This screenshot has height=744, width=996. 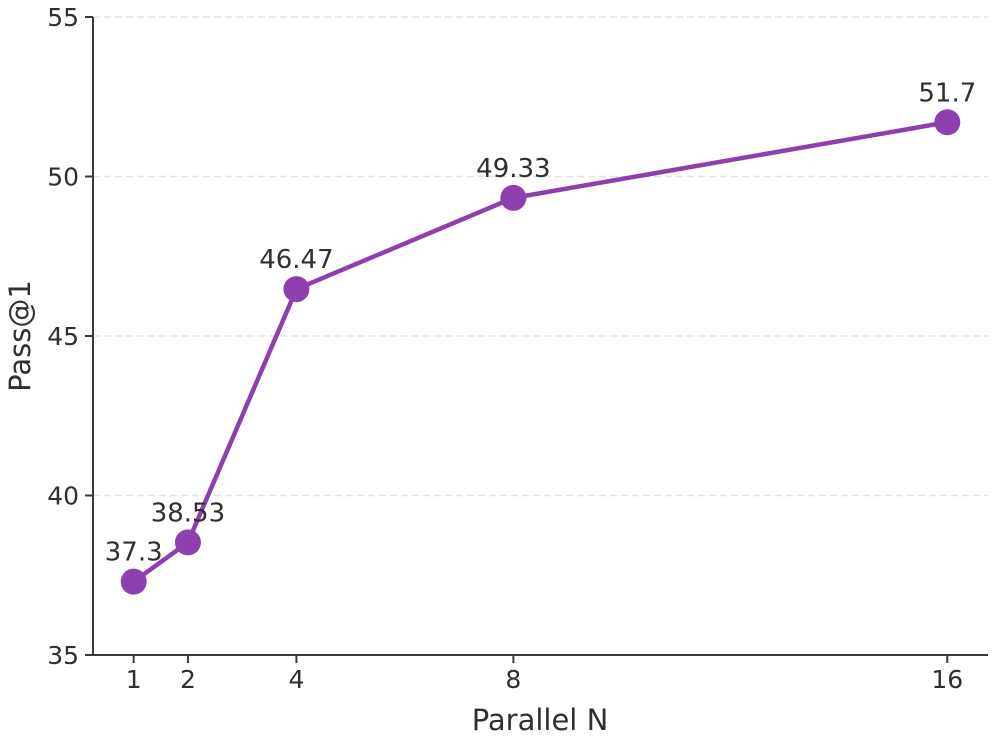 What do you see at coordinates (513, 169) in the screenshot?
I see `data-point-label: 49.33` at bounding box center [513, 169].